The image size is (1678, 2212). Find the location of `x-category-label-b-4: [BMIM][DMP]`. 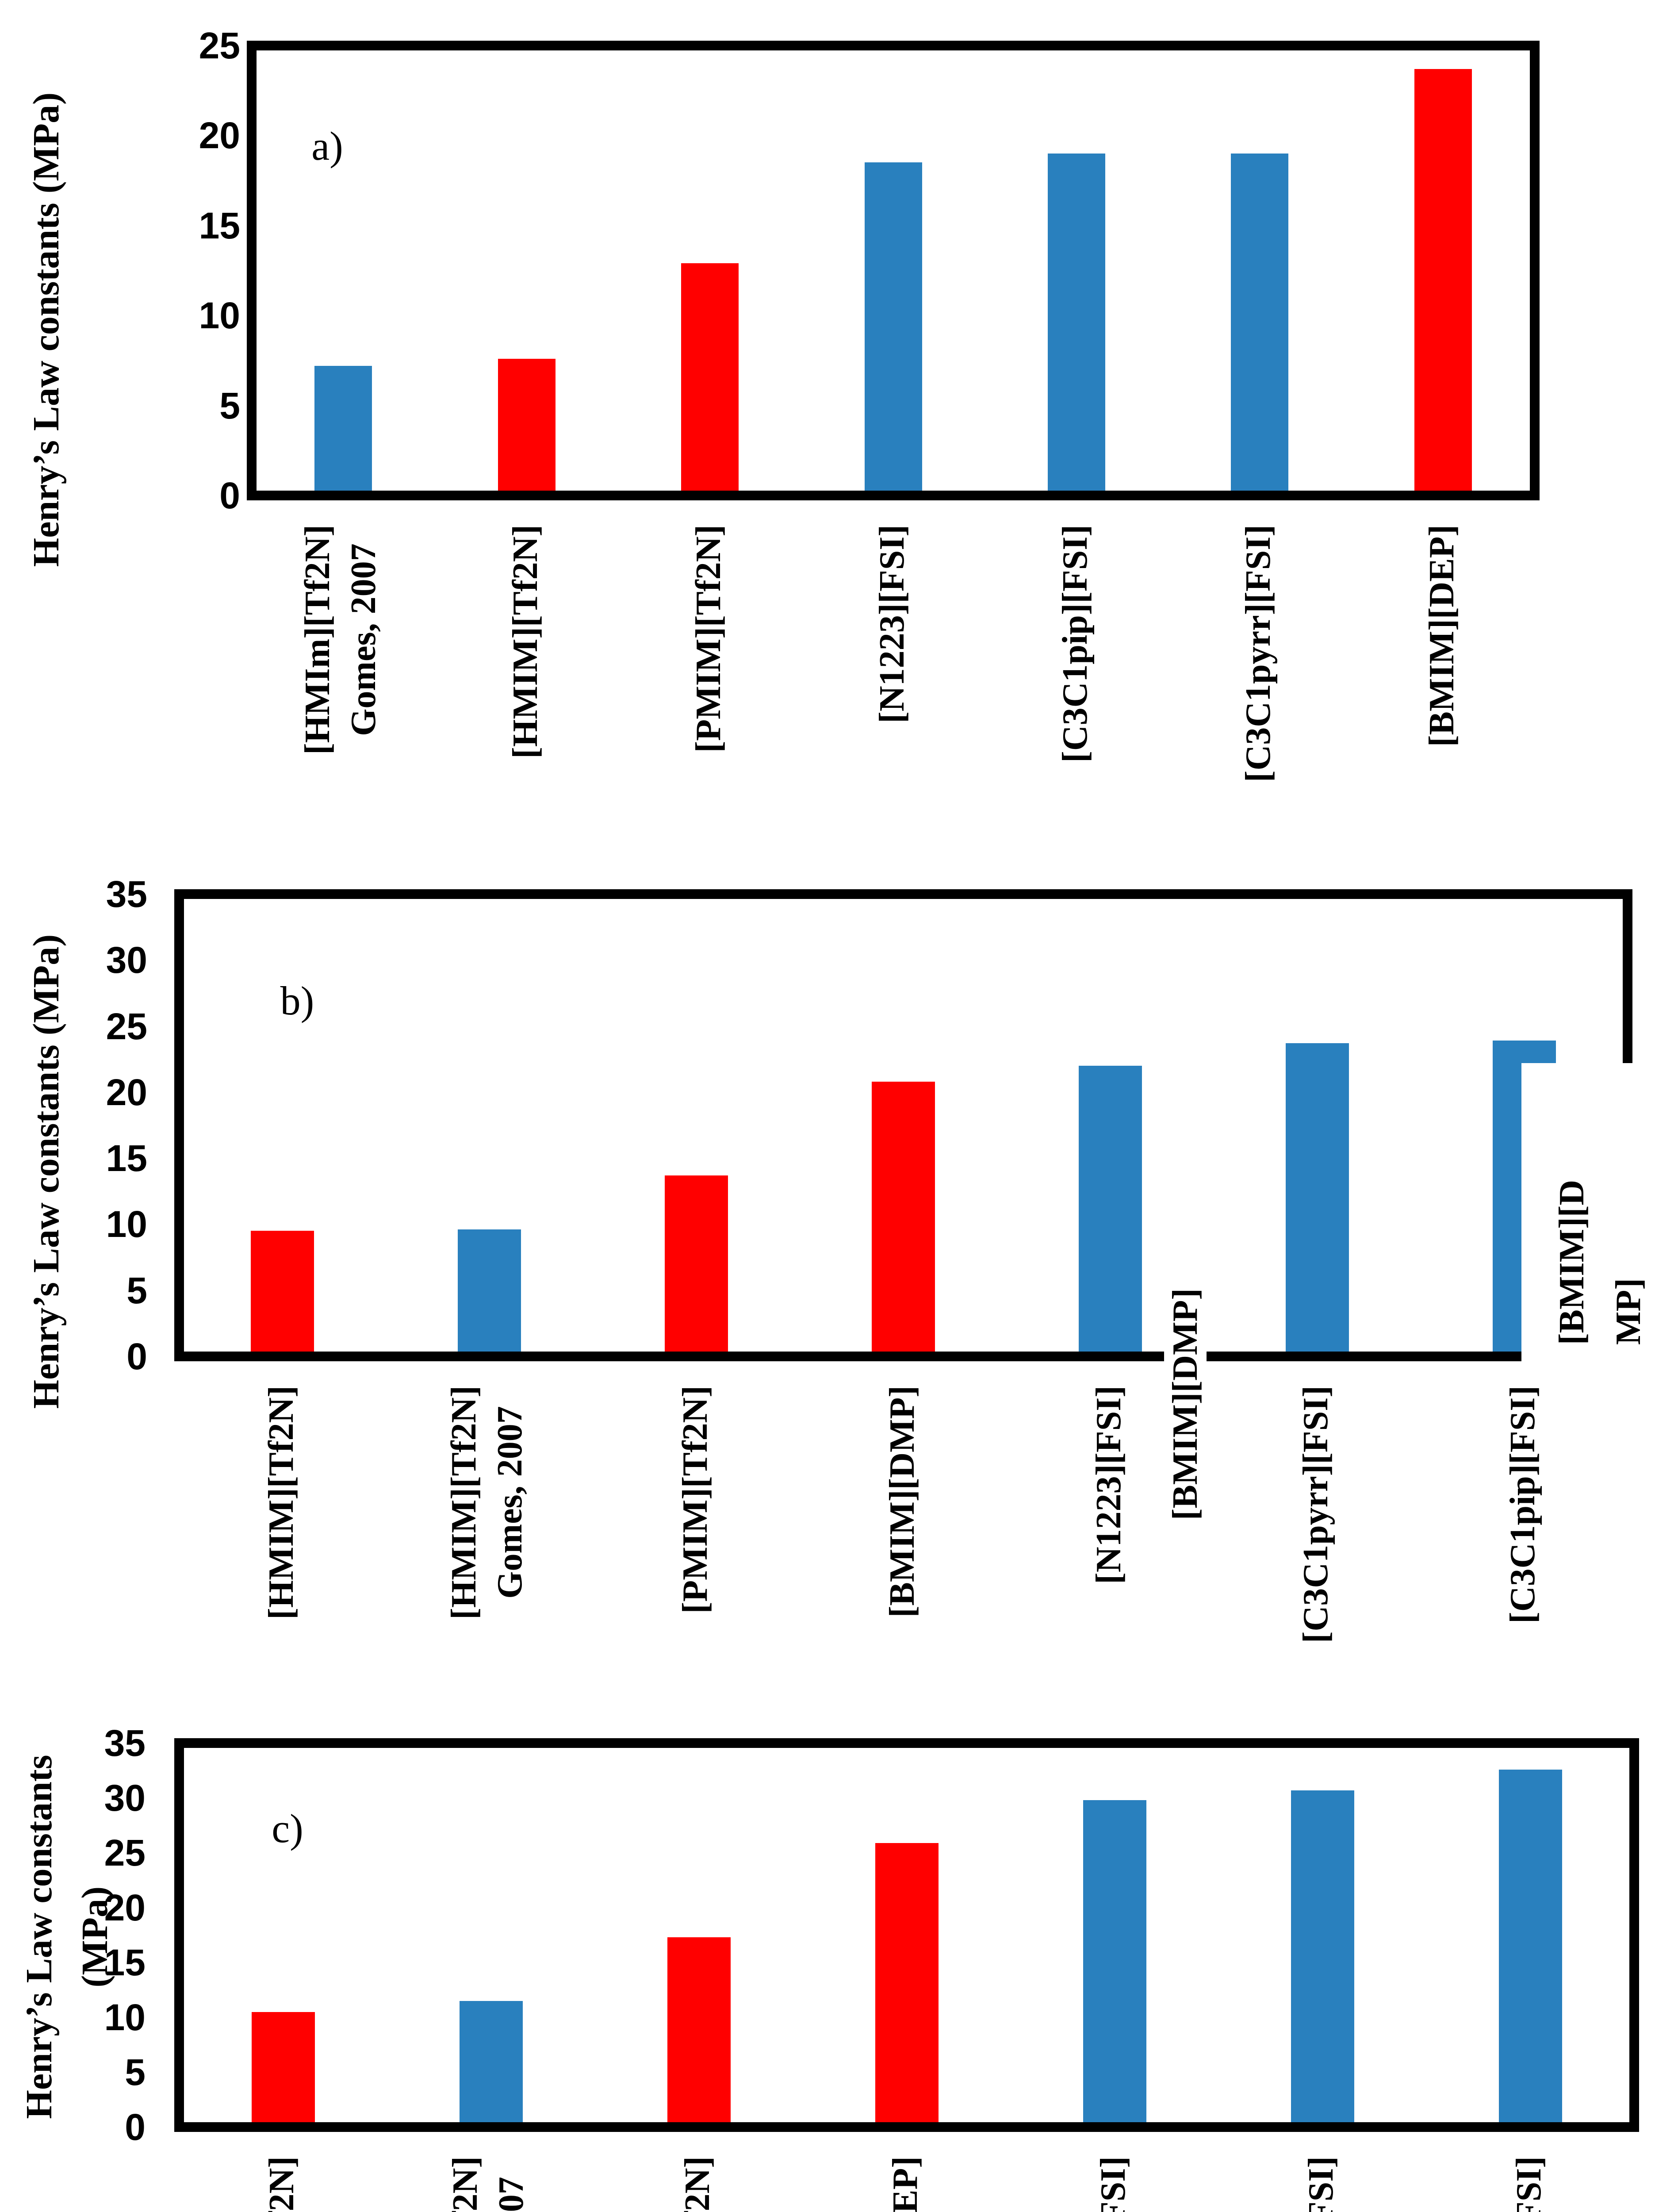

x-category-label-b-4: [BMIM][DMP] is located at coordinates (902, 1502).